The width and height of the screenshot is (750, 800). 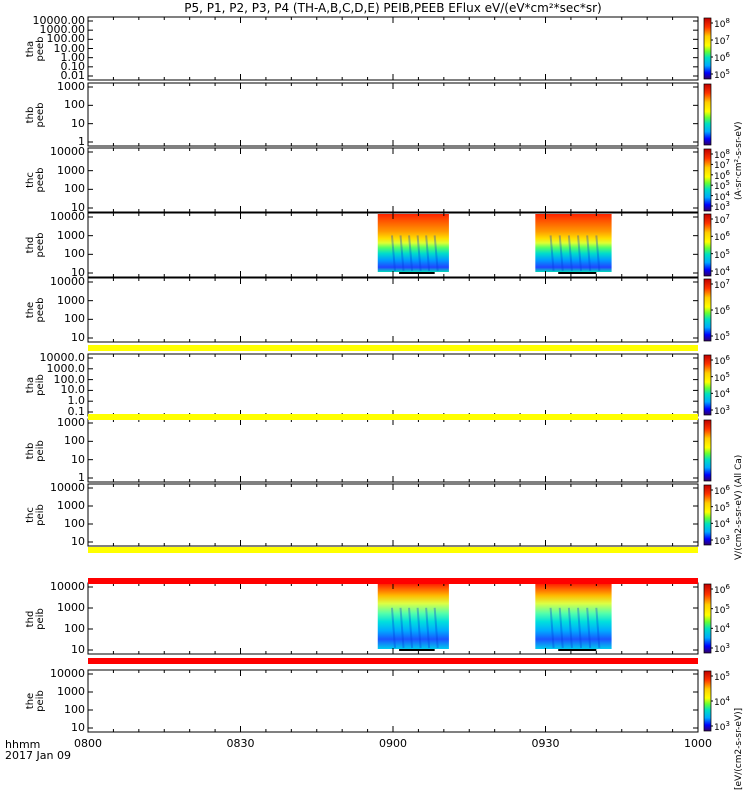 I want to click on colorbar-title: (A·sr·cm²-s-sr-eV), so click(x=739, y=160).